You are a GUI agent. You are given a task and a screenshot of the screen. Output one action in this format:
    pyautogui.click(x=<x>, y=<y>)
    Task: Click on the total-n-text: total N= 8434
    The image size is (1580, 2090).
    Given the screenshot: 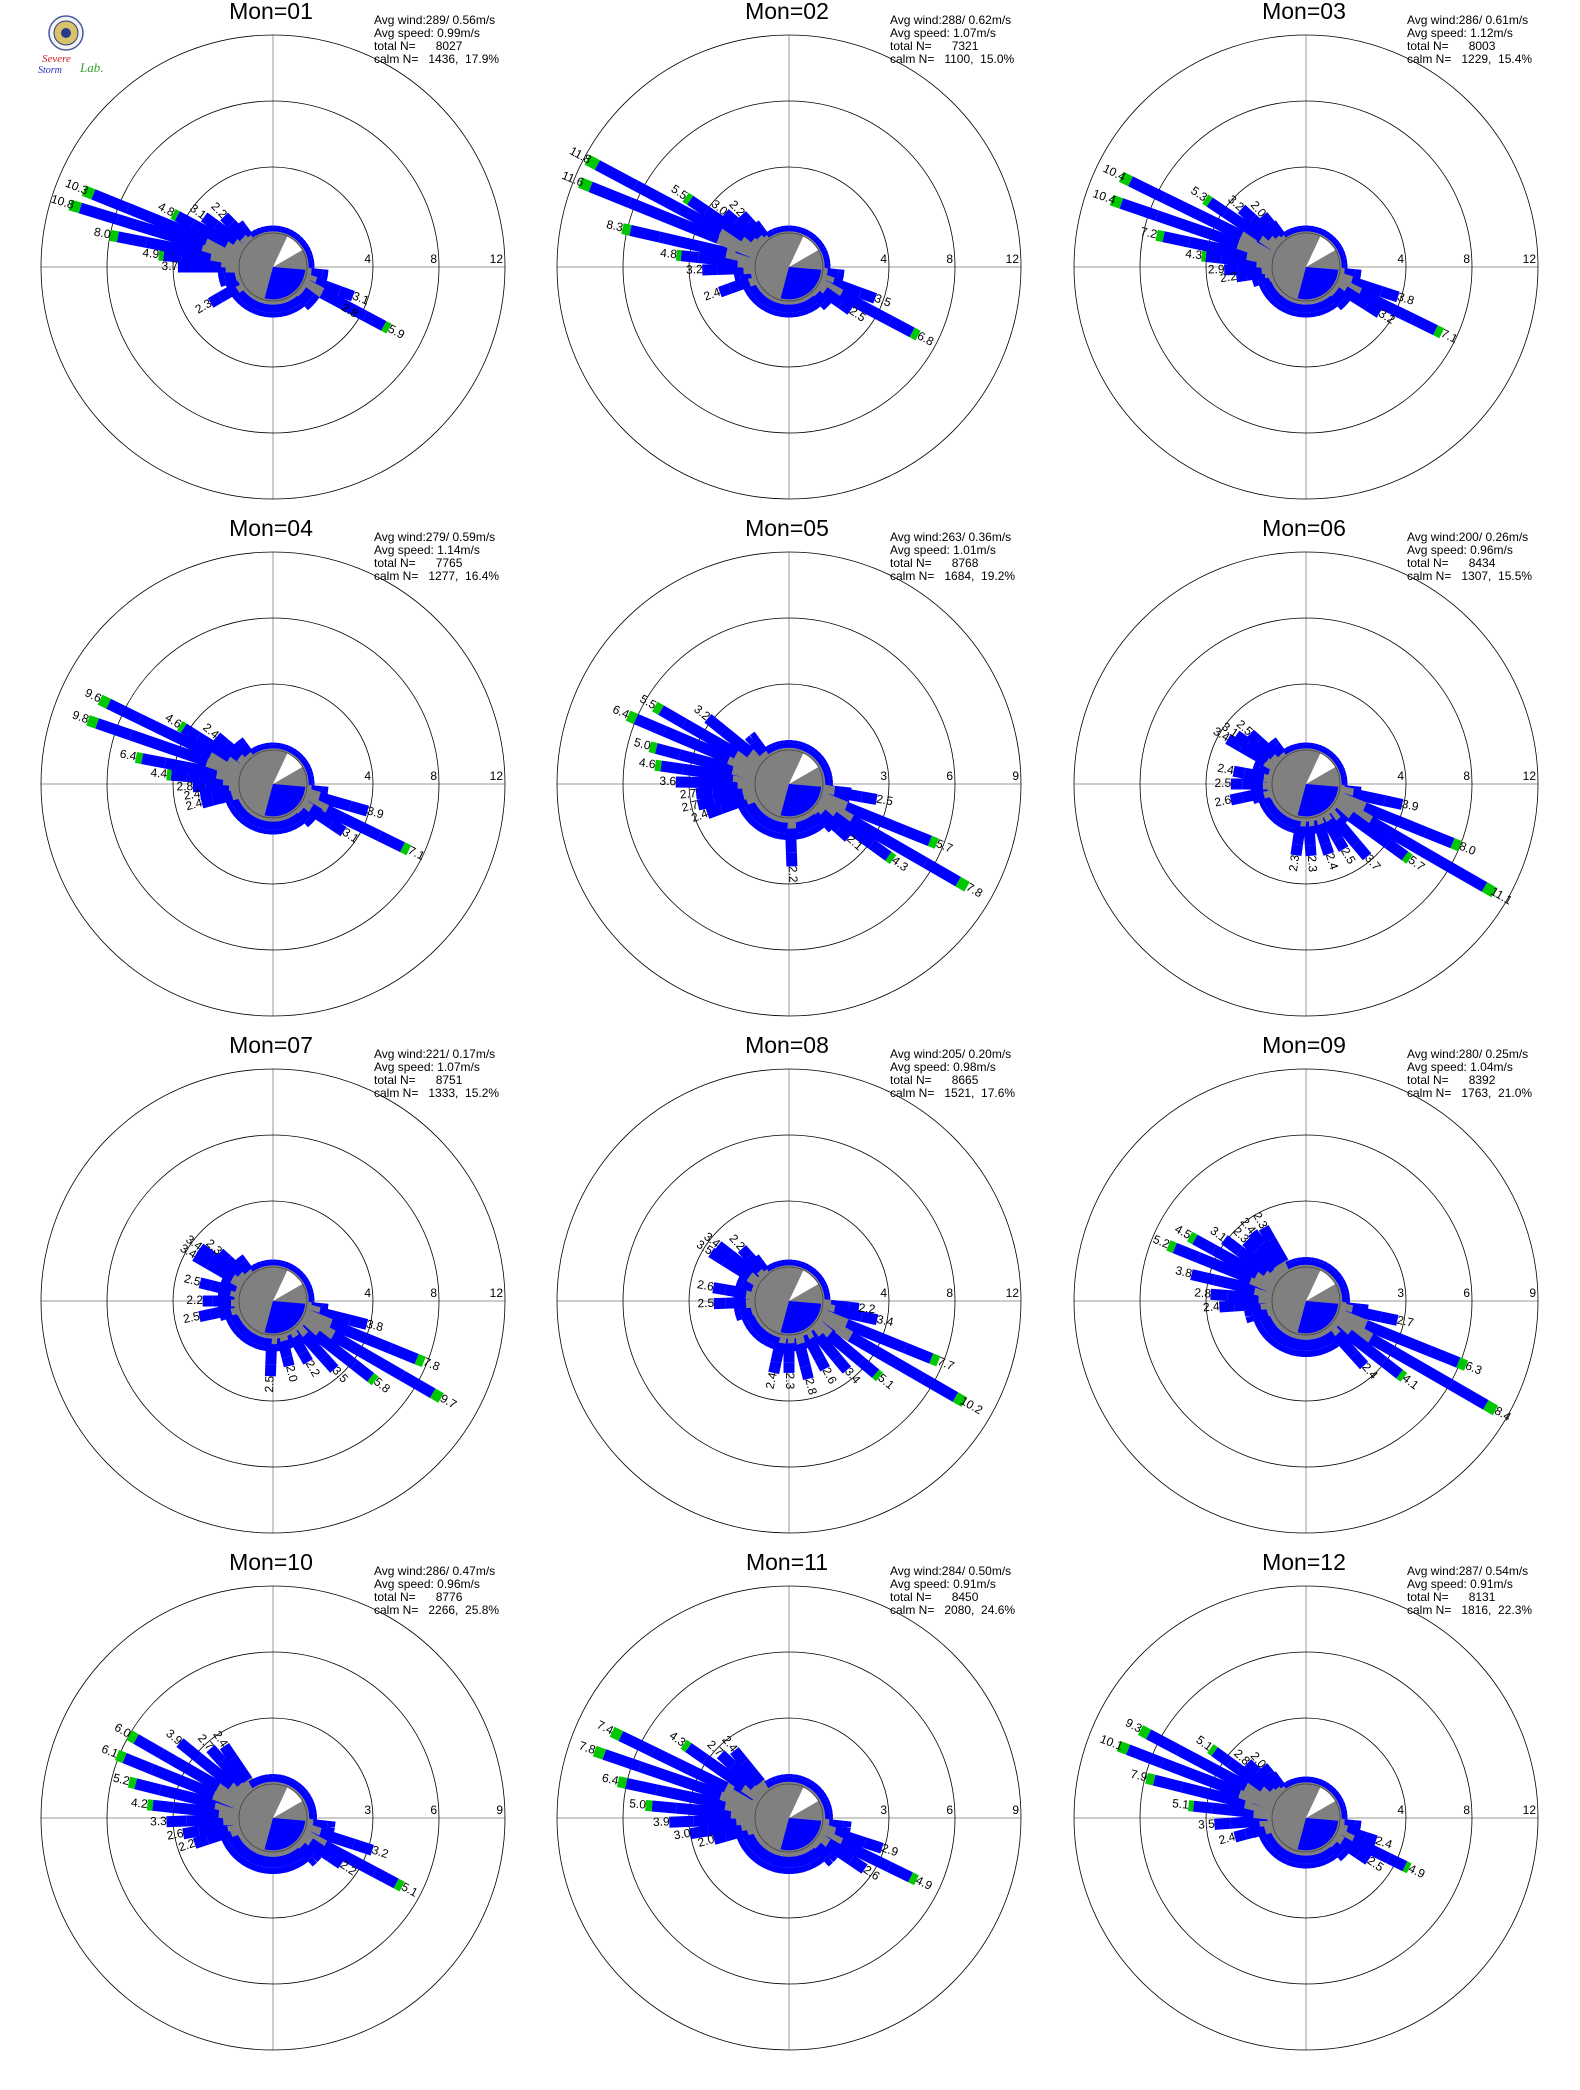 What is the action you would take?
    pyautogui.click(x=1451, y=563)
    